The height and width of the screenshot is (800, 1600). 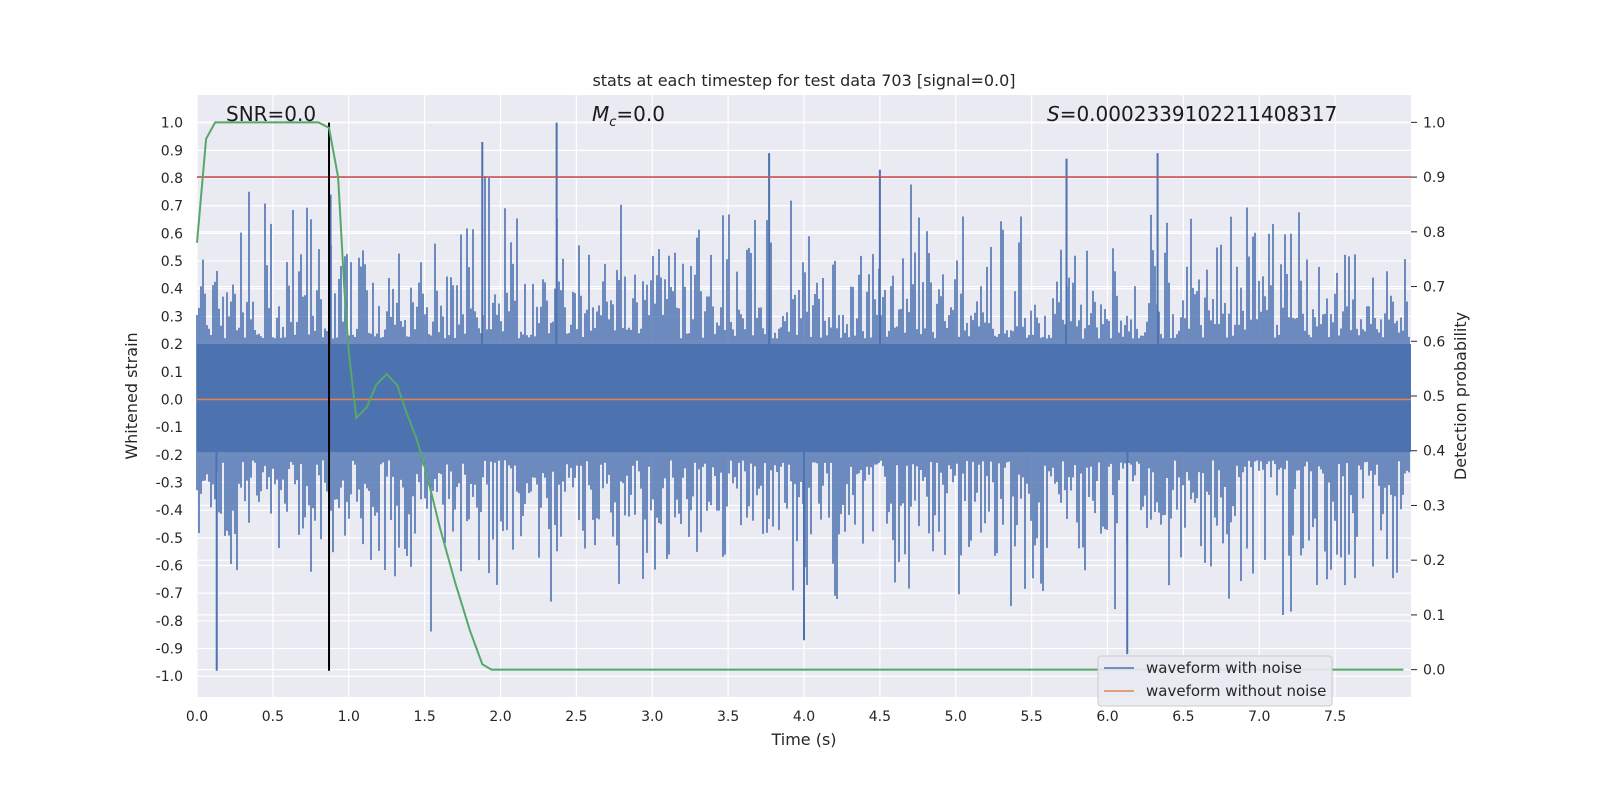 I want to click on y-tick-label-right: 0.2, so click(x=1434, y=561).